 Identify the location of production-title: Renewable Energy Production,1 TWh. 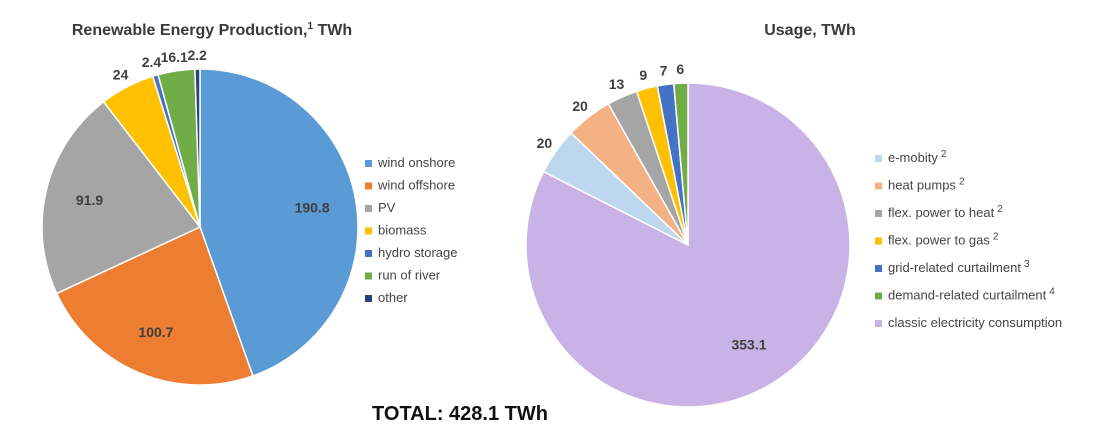
(212, 30).